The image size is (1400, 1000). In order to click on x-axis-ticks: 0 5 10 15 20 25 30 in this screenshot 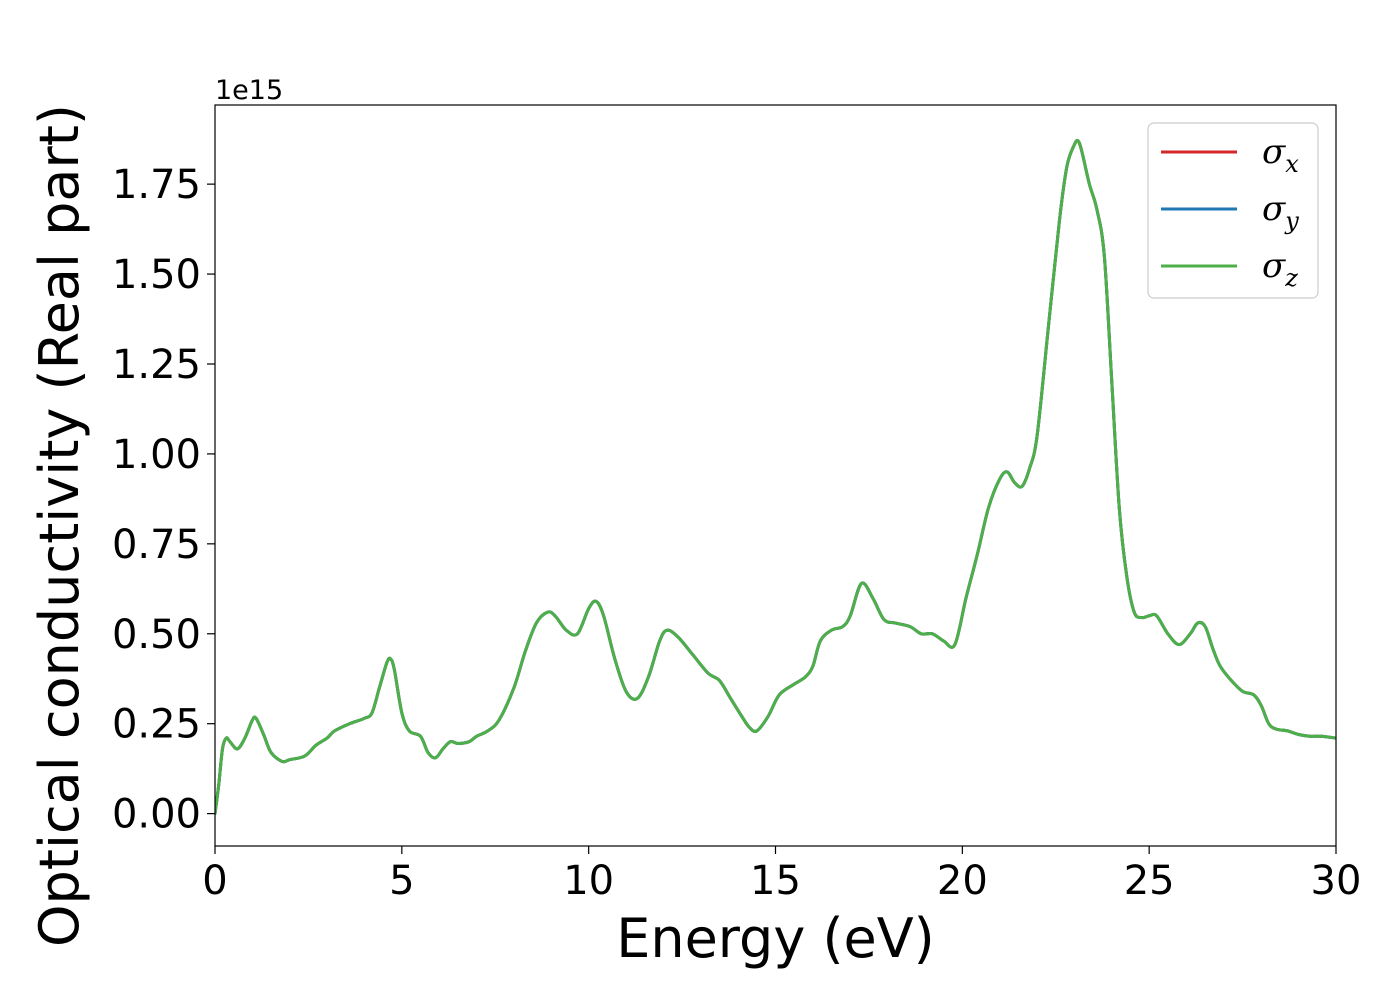, I will do `click(781, 875)`.